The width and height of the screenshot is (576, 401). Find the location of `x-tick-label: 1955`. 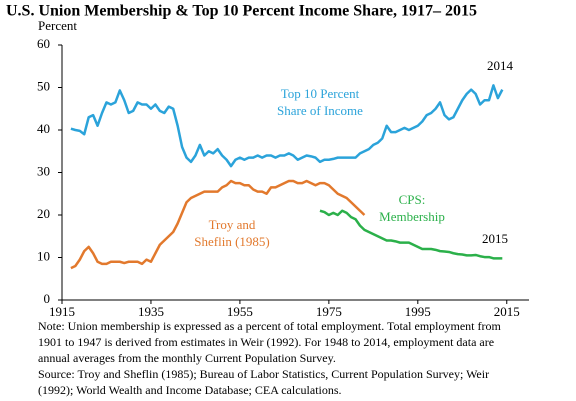

x-tick-label: 1955 is located at coordinates (240, 311).